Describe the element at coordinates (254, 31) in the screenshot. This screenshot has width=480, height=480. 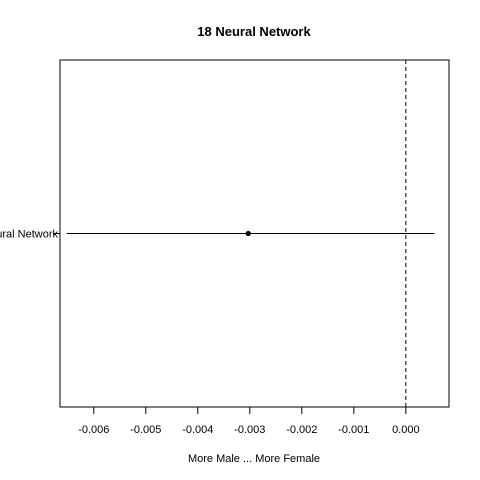
I see `chart-title: 18 Neural Network` at that location.